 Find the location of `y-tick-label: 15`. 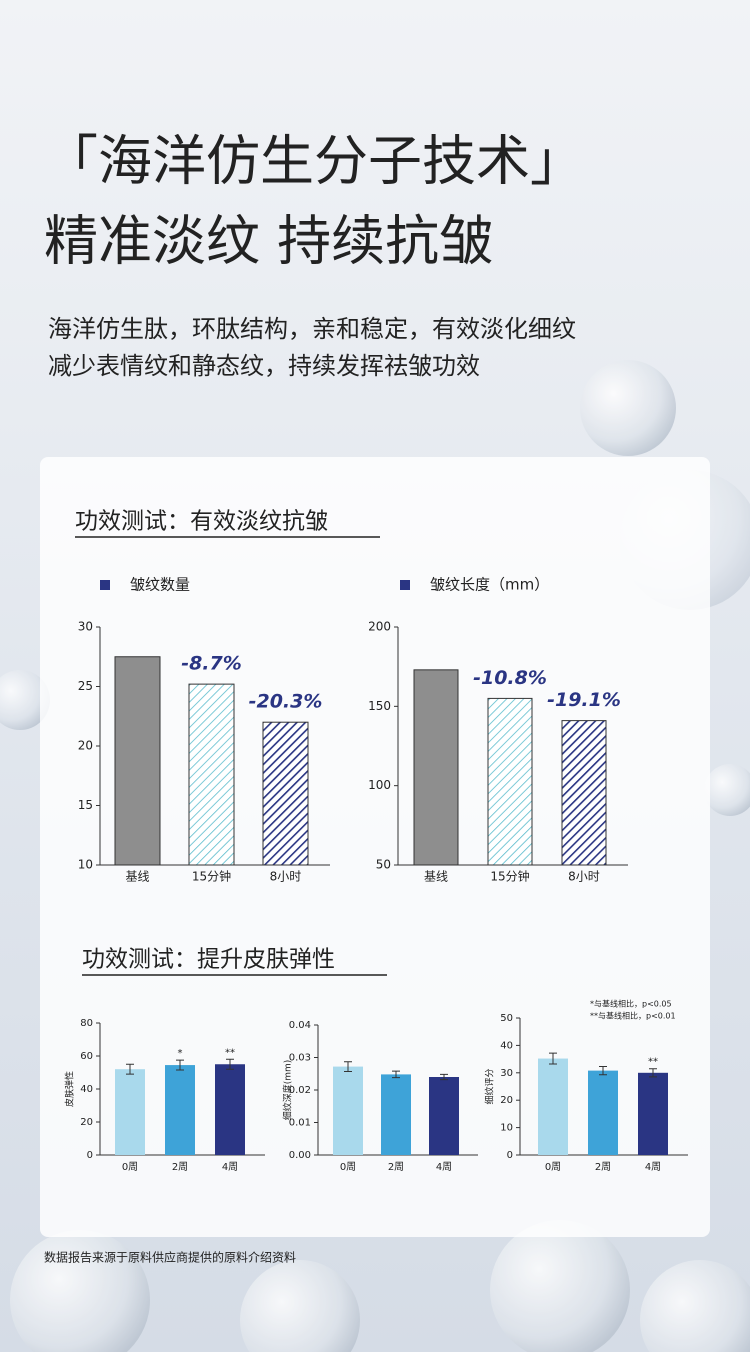

y-tick-label: 15 is located at coordinates (85, 805).